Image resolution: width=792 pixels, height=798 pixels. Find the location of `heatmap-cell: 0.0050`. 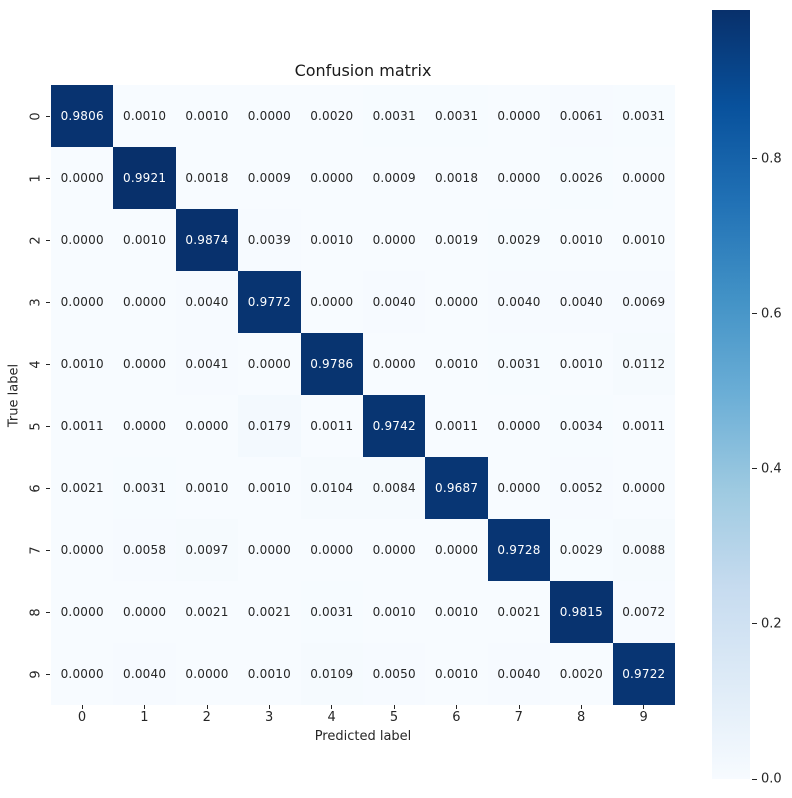

heatmap-cell: 0.0050 is located at coordinates (394, 674).